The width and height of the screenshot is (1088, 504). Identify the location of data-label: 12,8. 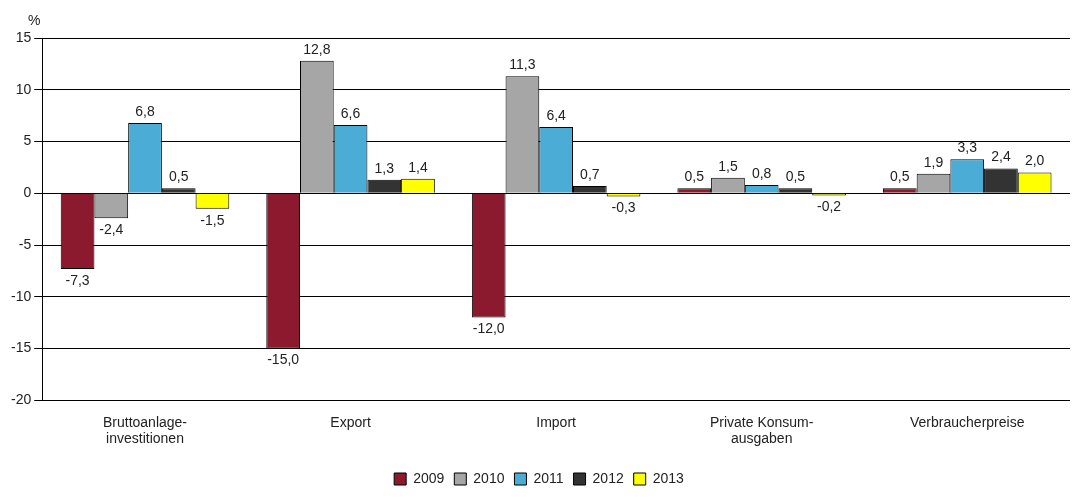
(317, 48).